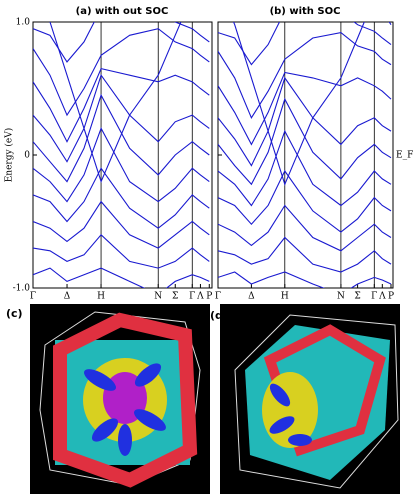 The image size is (415, 500). What do you see at coordinates (122, 11) in the screenshot?
I see `panel-title: (a) with out SOC` at bounding box center [122, 11].